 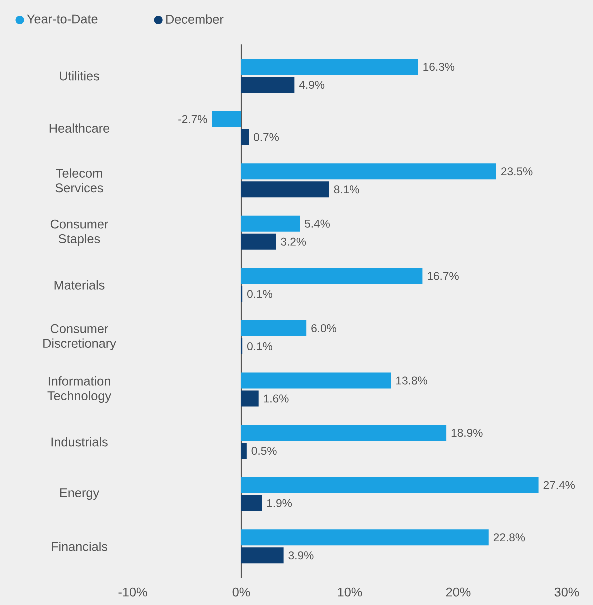 I want to click on y-tick-label: Information Technology, so click(x=80, y=390).